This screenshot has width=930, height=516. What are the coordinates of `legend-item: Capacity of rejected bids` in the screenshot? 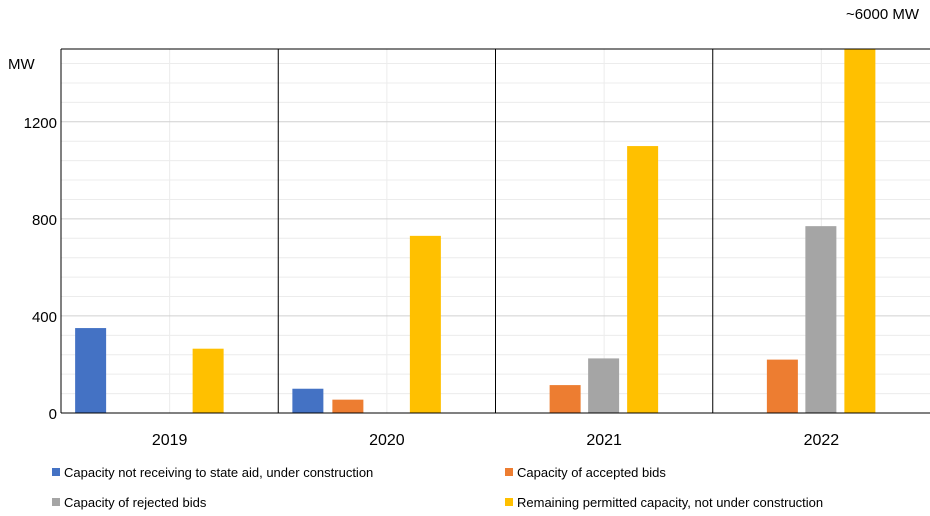 It's located at (129, 502).